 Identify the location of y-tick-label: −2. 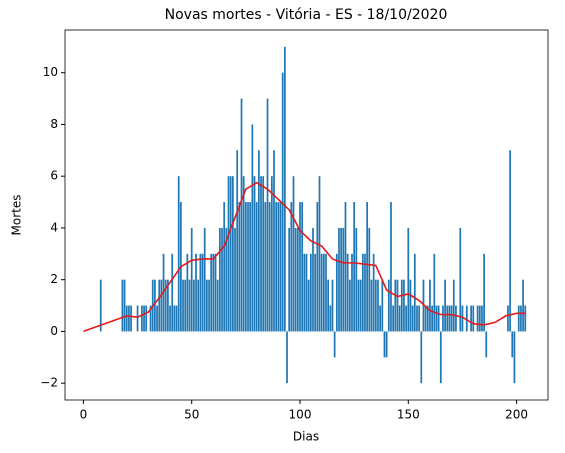
(49, 383).